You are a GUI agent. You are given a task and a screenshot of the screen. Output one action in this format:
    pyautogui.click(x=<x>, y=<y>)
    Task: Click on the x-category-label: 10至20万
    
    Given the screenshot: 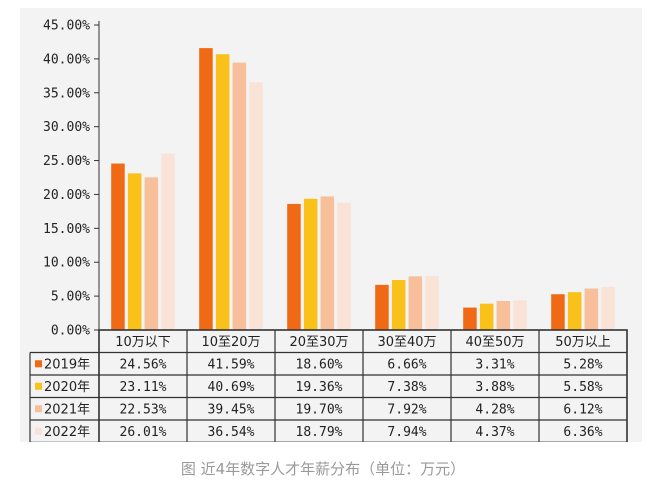 What is the action you would take?
    pyautogui.click(x=230, y=342)
    